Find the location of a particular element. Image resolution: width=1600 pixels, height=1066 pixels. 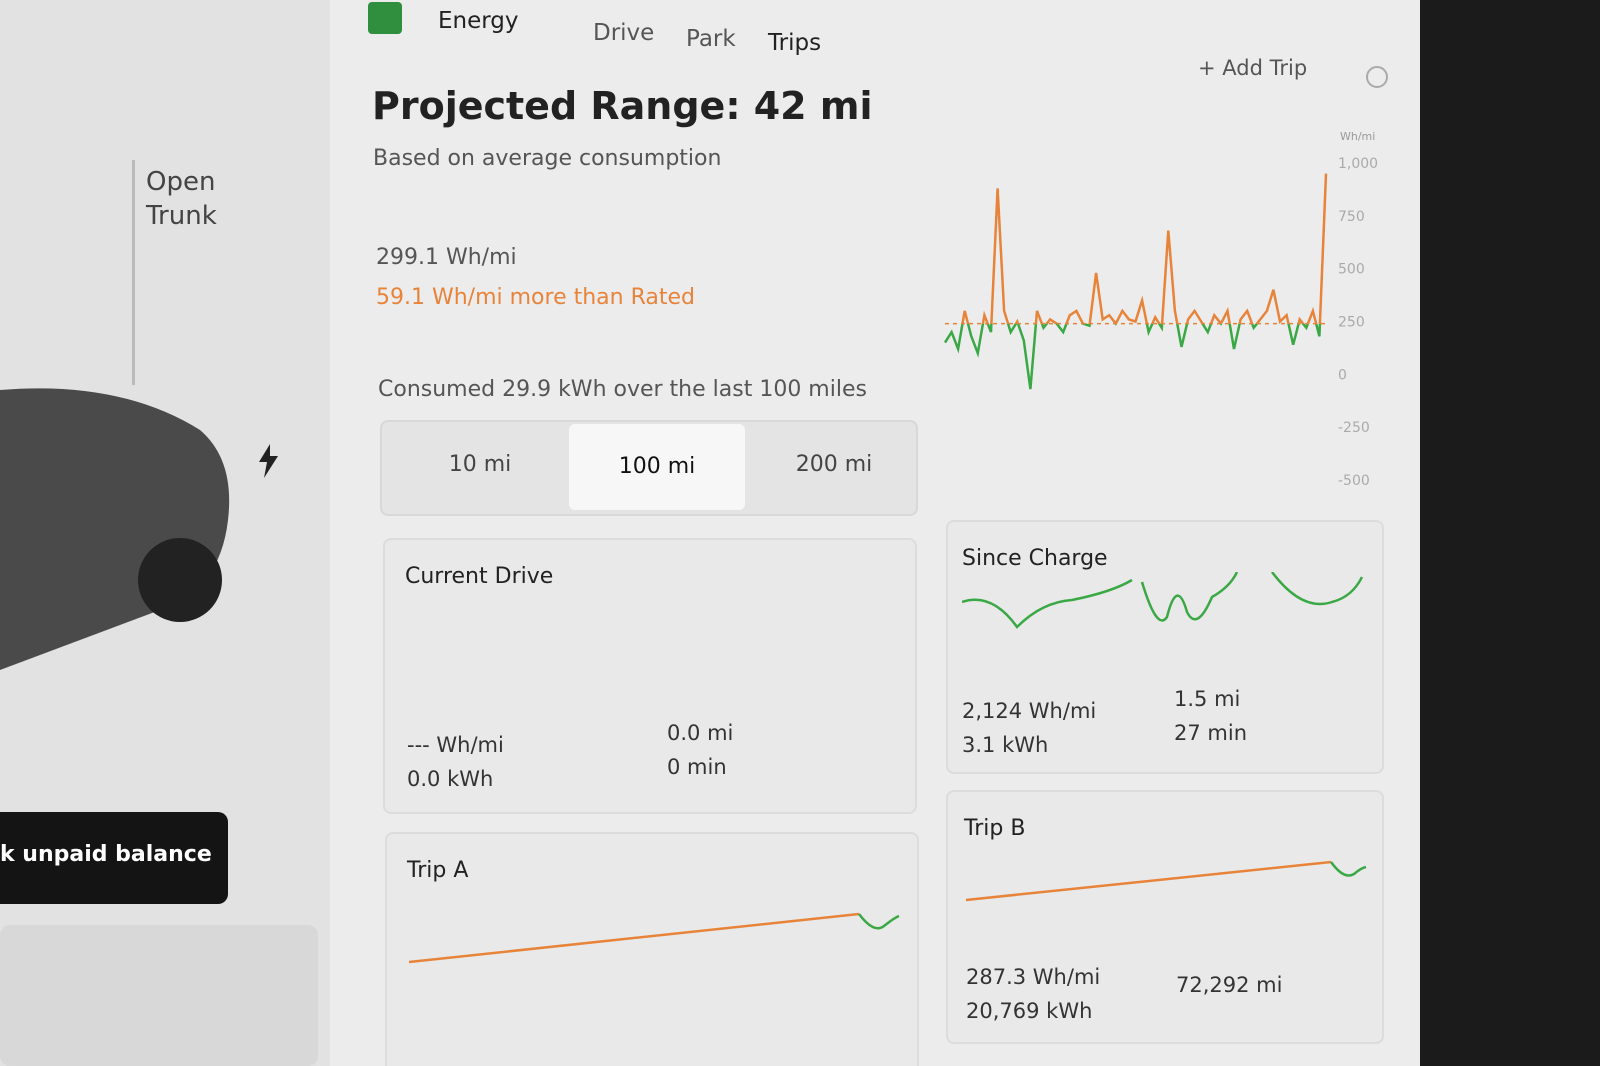

card-values: 287.3 Wh/mi 20,769 kWh is located at coordinates (1033, 994).